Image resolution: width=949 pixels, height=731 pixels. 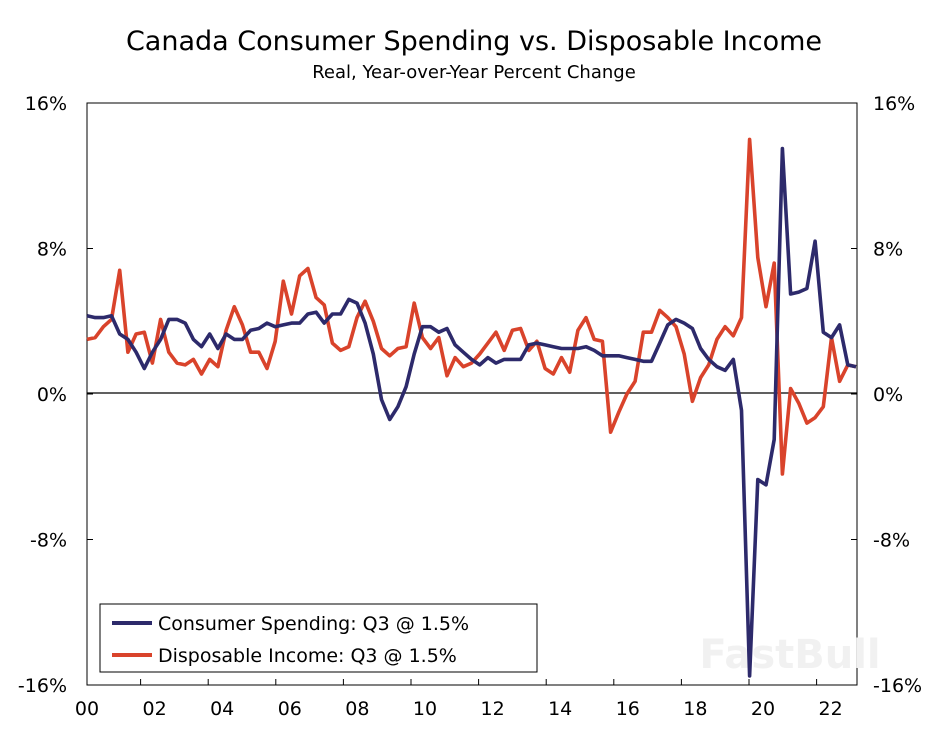 What do you see at coordinates (894, 104) in the screenshot?
I see `y-tick-label-right: 16%` at bounding box center [894, 104].